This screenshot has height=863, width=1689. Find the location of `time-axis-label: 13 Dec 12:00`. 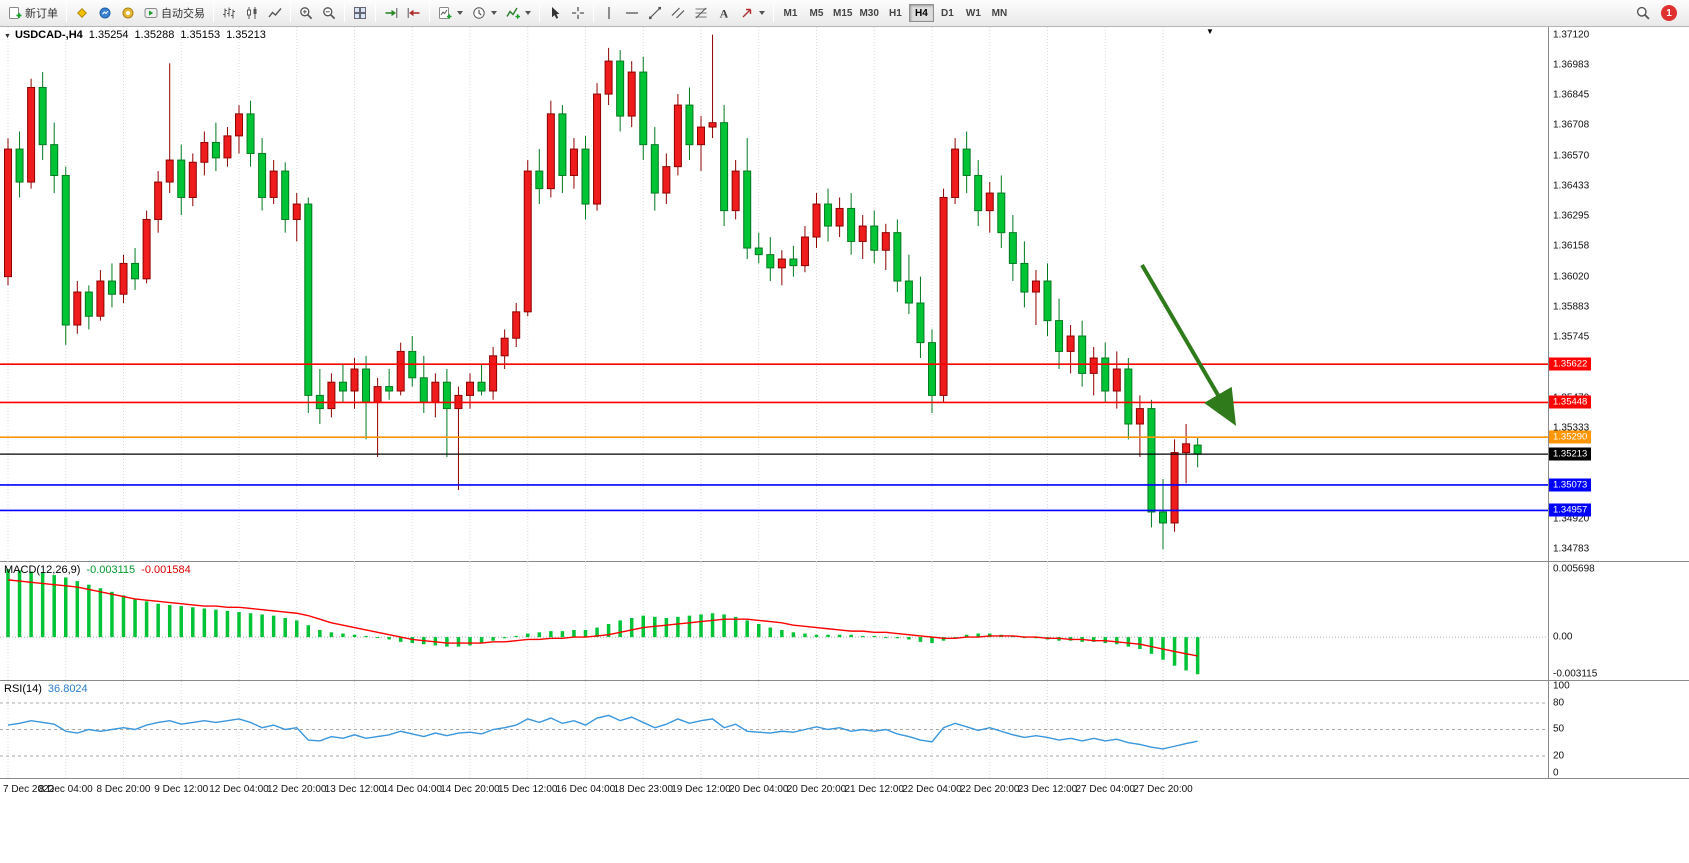

time-axis-label: 13 Dec 12:00 is located at coordinates (354, 789).